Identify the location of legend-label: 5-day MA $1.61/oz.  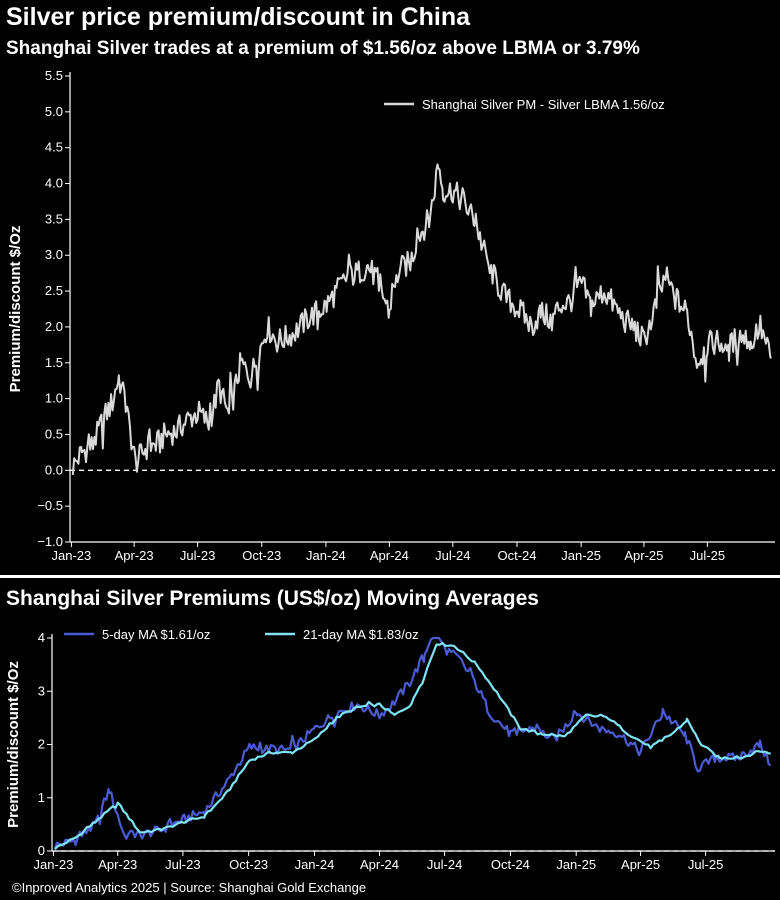
(156, 634).